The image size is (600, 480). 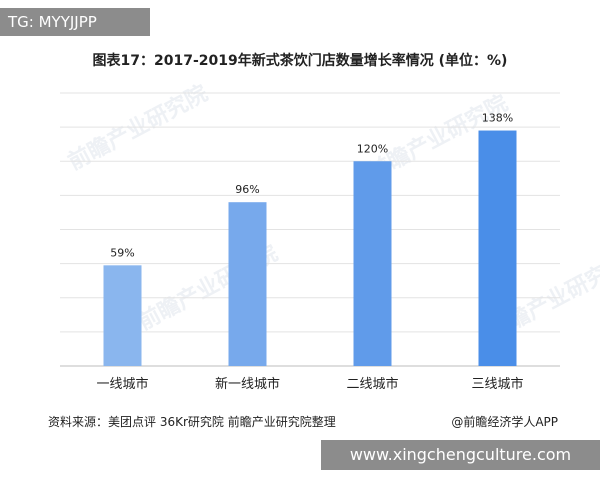 I want to click on x-tick-label-2: 二线城市, so click(x=372, y=384).